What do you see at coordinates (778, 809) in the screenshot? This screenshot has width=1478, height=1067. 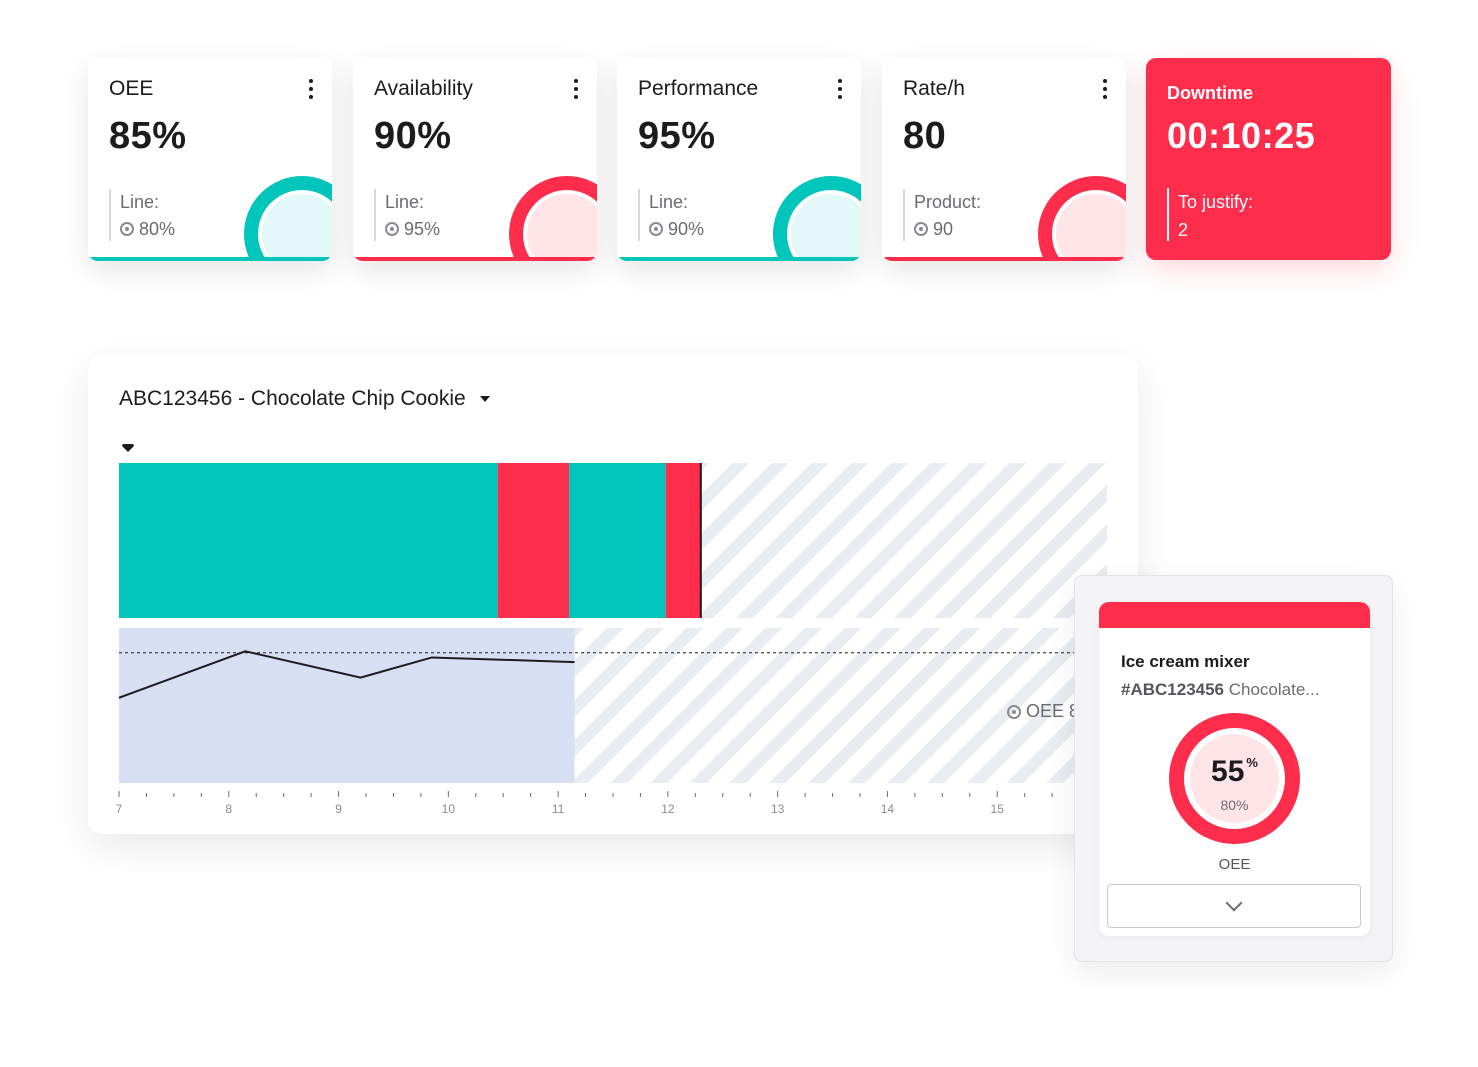 I see `axis-tick-label: 13` at bounding box center [778, 809].